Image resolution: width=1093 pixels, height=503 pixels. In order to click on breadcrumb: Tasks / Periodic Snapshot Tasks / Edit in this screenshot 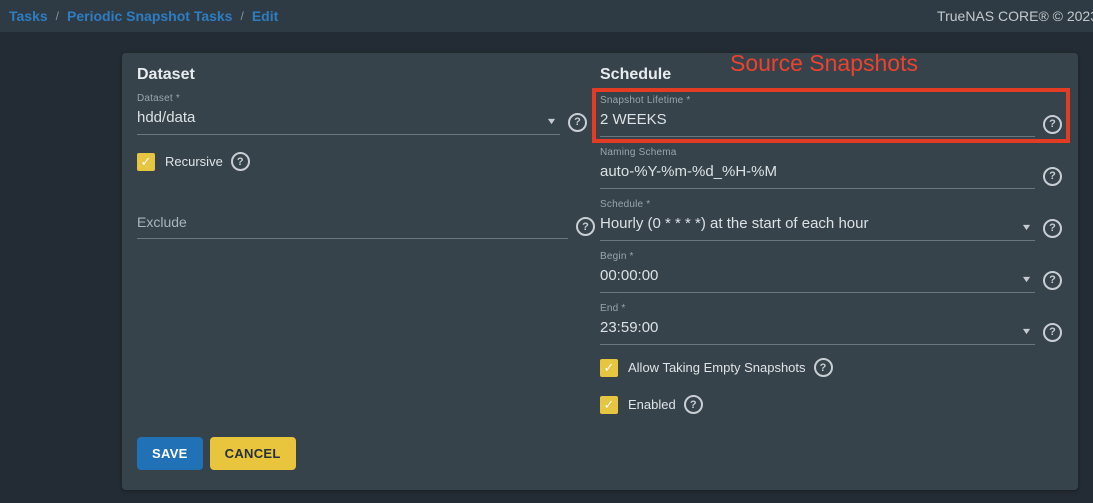, I will do `click(143, 16)`.